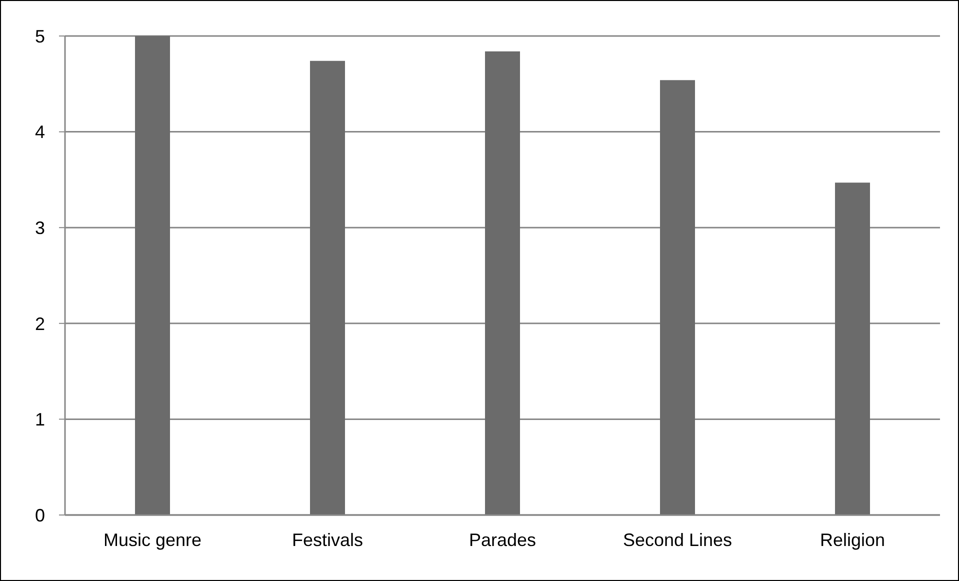  I want to click on y-tick-label: 4, so click(39, 132).